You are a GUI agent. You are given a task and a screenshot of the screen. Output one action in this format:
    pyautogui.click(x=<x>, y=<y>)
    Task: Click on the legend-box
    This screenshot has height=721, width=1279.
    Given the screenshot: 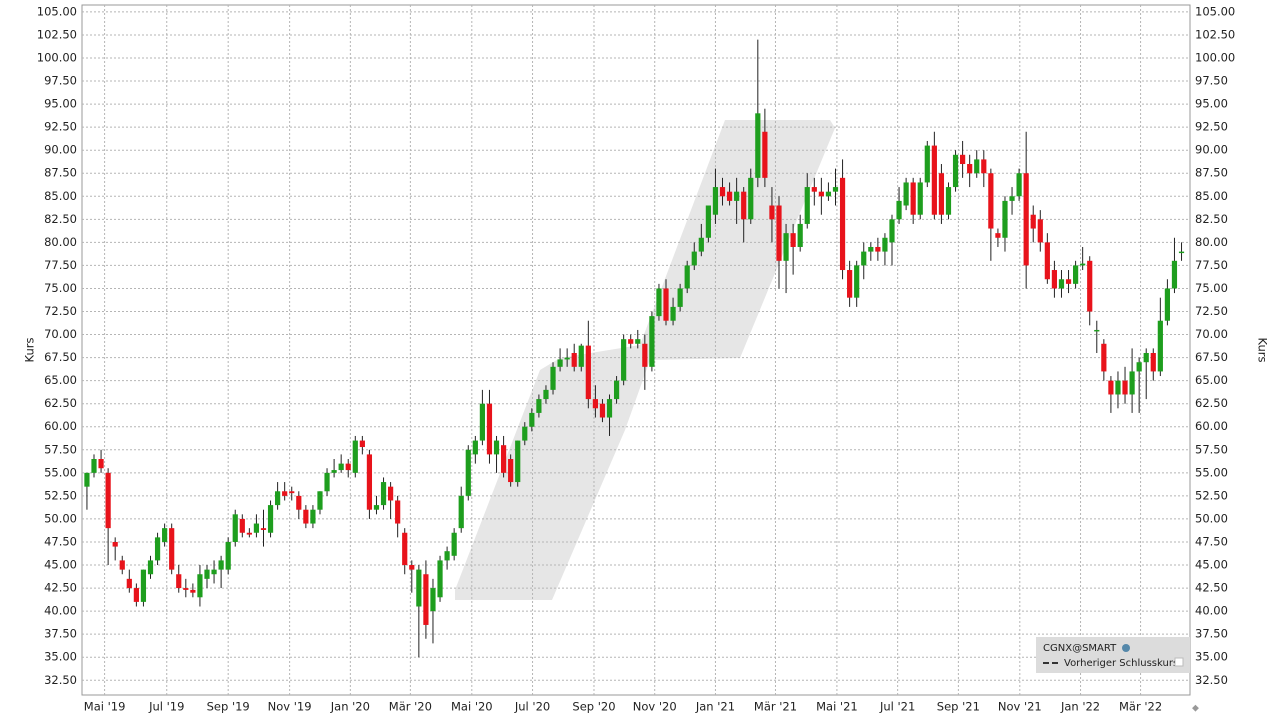 What is the action you would take?
    pyautogui.click(x=1113, y=655)
    